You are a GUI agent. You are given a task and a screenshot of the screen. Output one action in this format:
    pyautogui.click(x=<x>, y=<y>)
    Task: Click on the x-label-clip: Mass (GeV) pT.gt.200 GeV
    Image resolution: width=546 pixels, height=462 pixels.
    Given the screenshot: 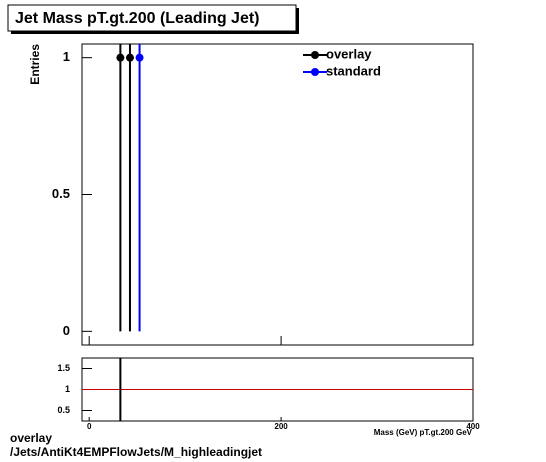 What is the action you would take?
    pyautogui.click(x=423, y=432)
    